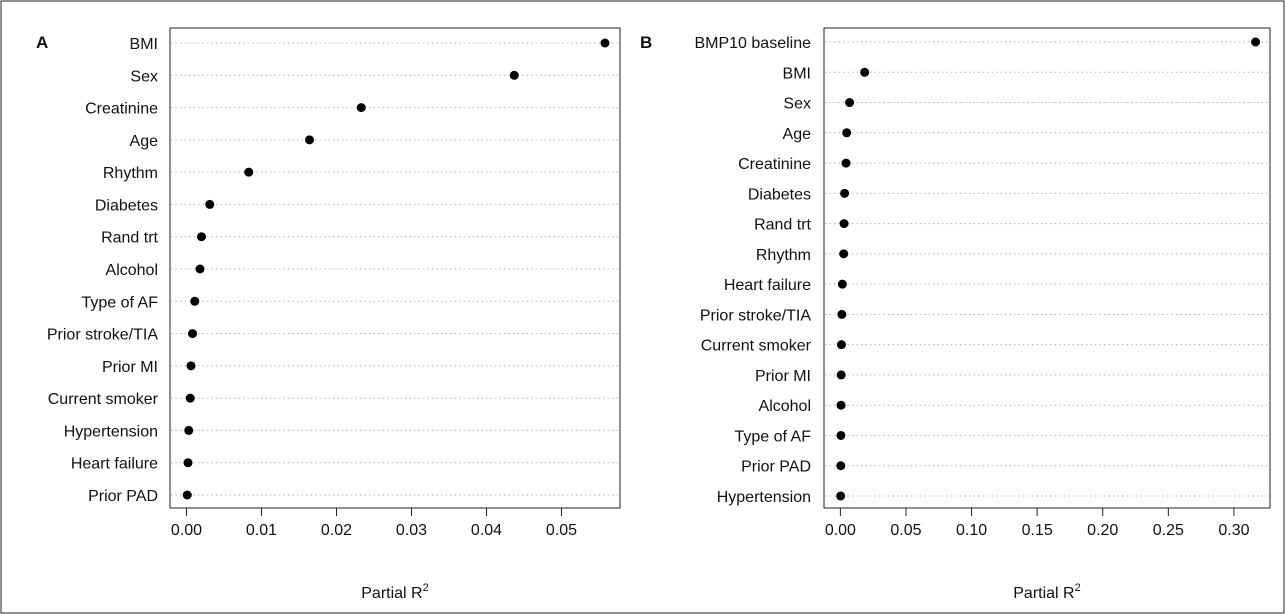  I want to click on panel-b-letter: B, so click(646, 42).